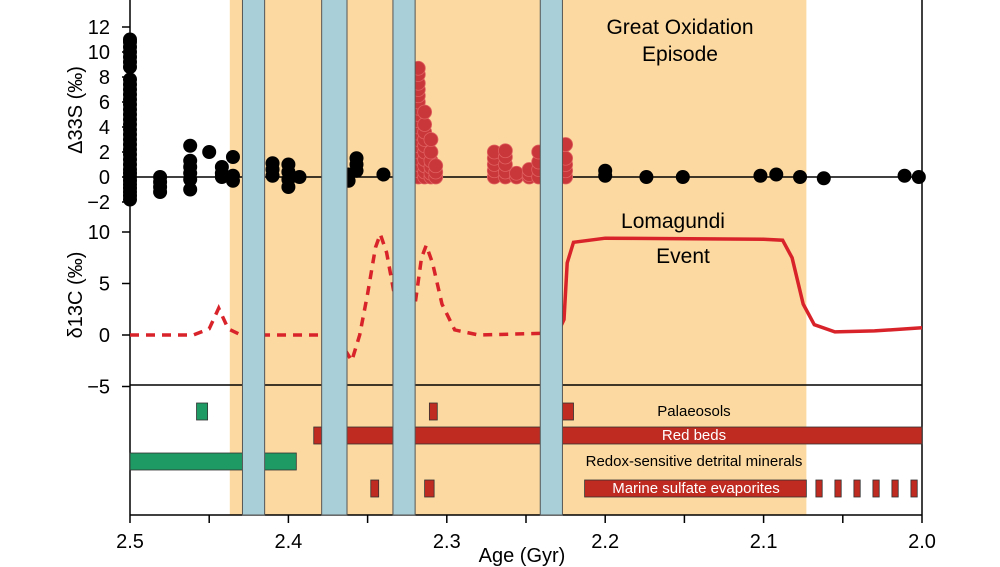 Image resolution: width=1000 pixels, height=567 pixels. I want to click on carbon-y-tick-label: 0, so click(104, 336).